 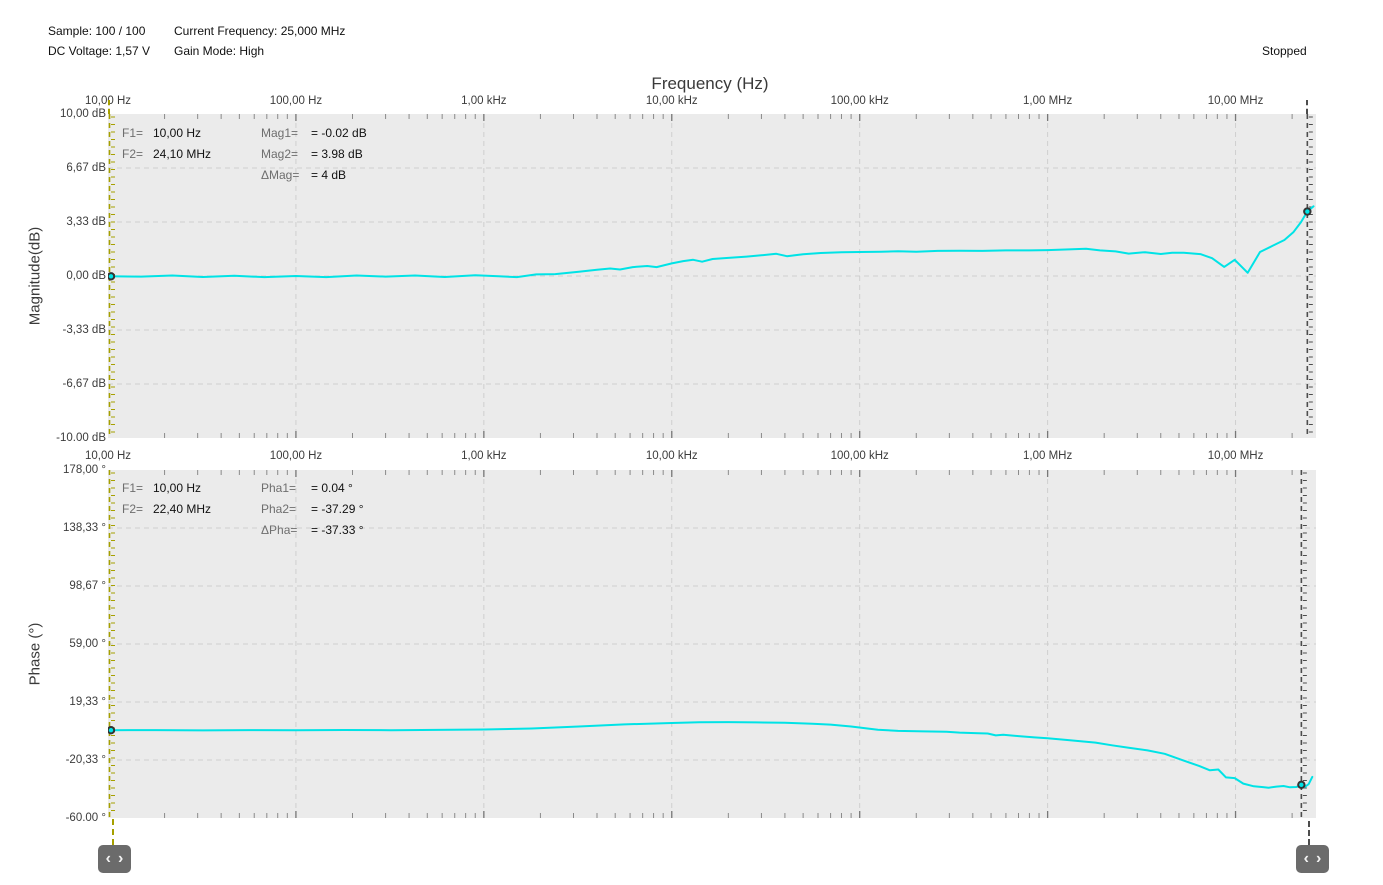 I want to click on y-tick-label: -3,33 dB, so click(x=84, y=330).